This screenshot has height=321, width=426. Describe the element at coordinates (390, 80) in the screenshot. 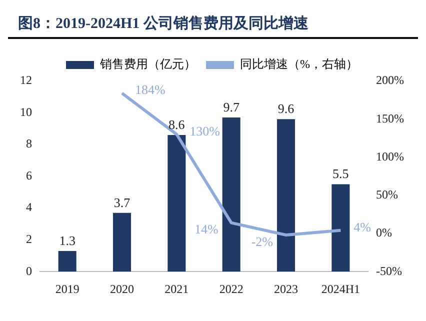

I see `y2-tick-label: 200%` at that location.